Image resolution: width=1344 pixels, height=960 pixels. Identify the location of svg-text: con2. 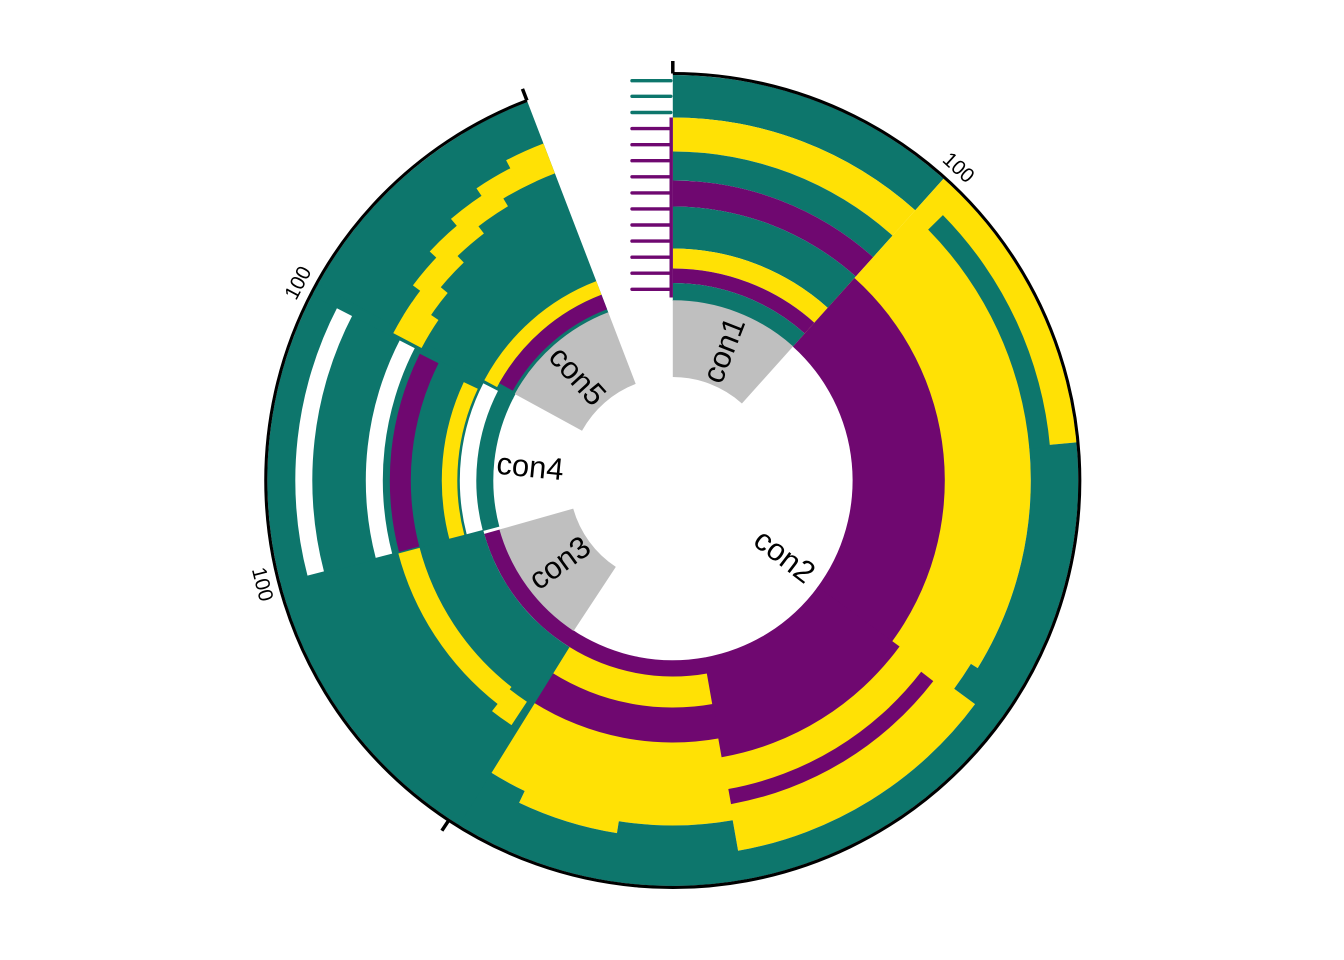
(784, 556).